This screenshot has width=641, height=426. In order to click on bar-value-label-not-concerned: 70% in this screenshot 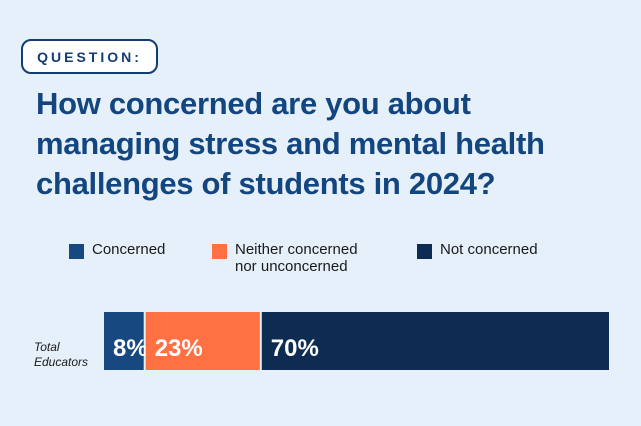, I will do `click(295, 348)`.